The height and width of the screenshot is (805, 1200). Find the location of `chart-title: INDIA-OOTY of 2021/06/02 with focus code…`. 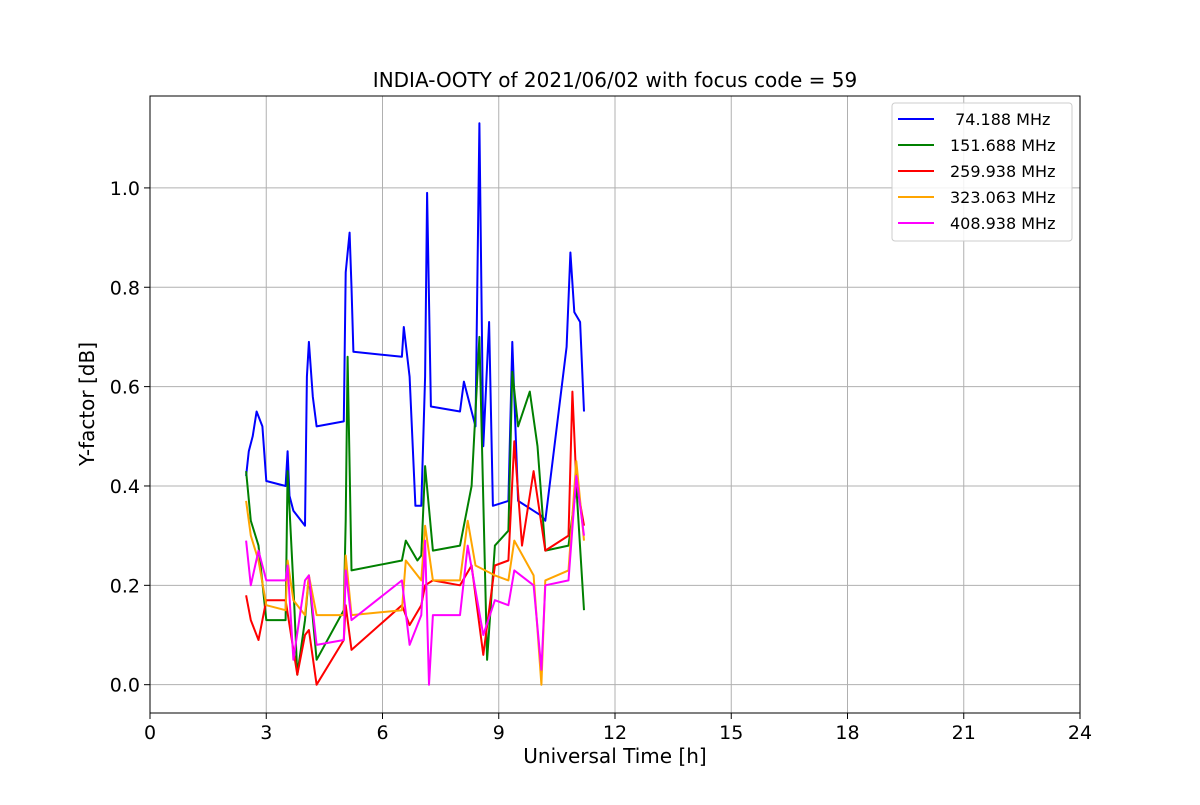

chart-title: INDIA-OOTY of 2021/06/02 with focus code… is located at coordinates (615, 80).